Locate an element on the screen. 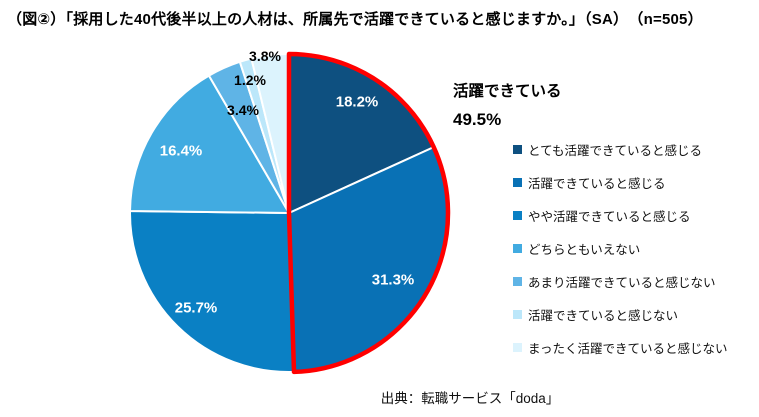 The height and width of the screenshot is (417, 759). slice-label-1: 31.3% is located at coordinates (393, 280).